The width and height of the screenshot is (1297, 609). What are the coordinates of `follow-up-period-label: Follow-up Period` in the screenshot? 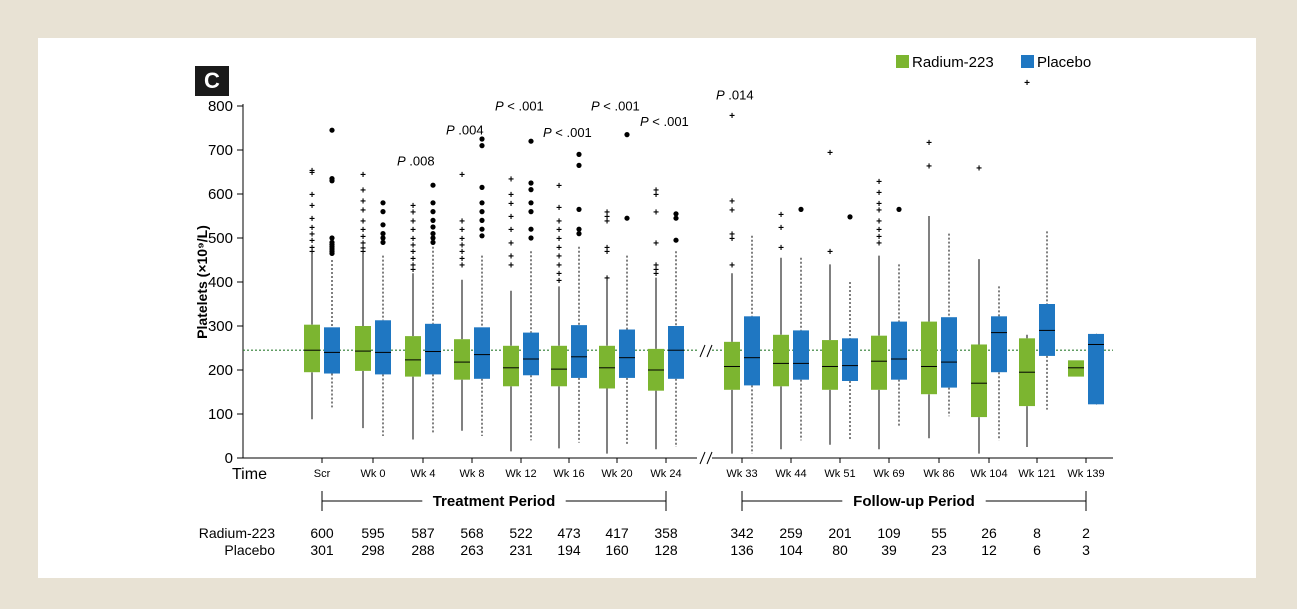 It's located at (914, 501).